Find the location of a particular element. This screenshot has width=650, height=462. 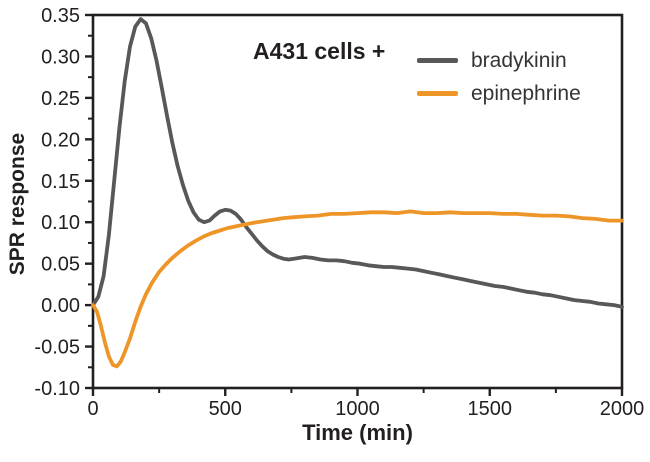

y-tick-label: 0.25 is located at coordinates (60, 99).